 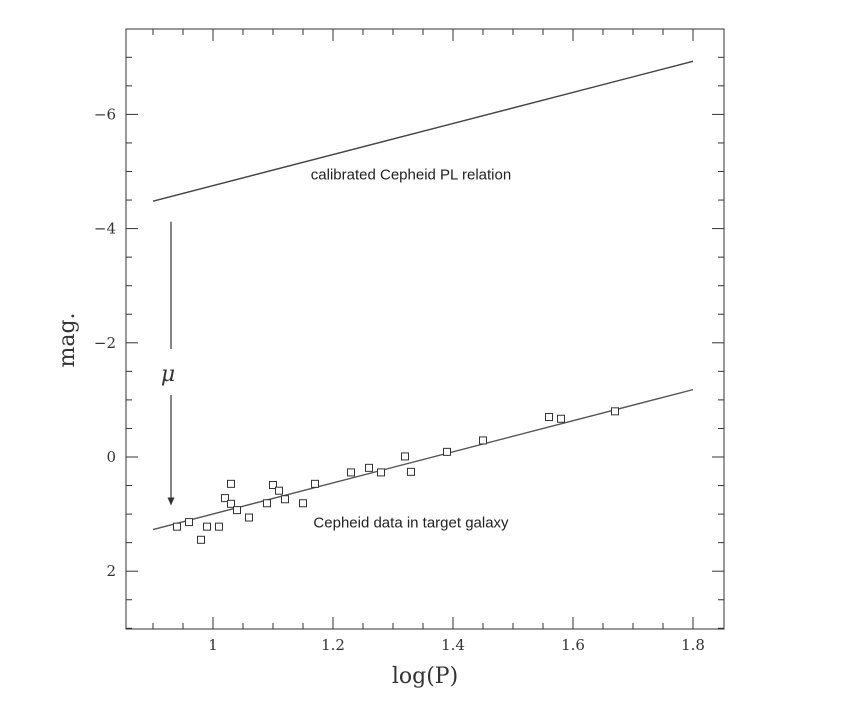 What do you see at coordinates (453, 645) in the screenshot?
I see `x-tick-label: 1.4` at bounding box center [453, 645].